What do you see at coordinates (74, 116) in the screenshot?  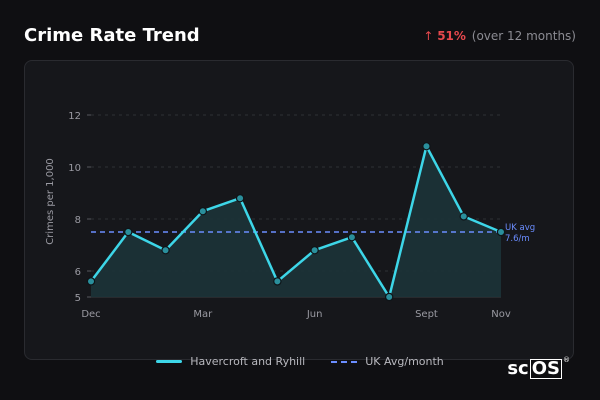 I see `y-tick-label-12: 12` at bounding box center [74, 116].